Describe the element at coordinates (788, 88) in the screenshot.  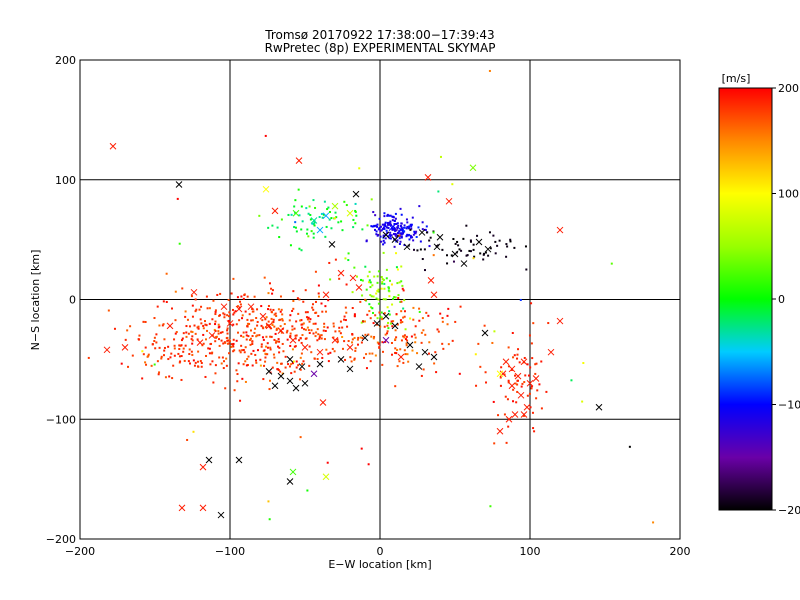
I see `colorbar-tick-label: 200` at that location.